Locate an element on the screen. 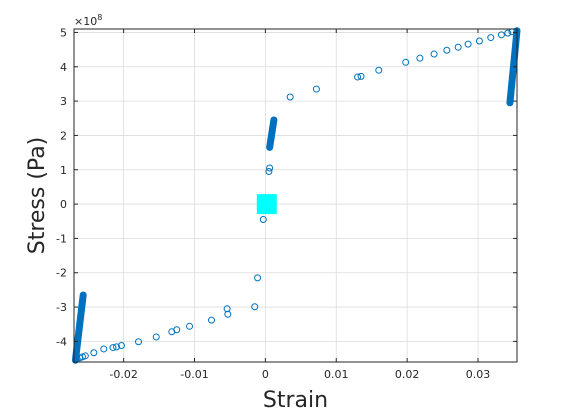  x-tick-label: 0.03 is located at coordinates (478, 374).